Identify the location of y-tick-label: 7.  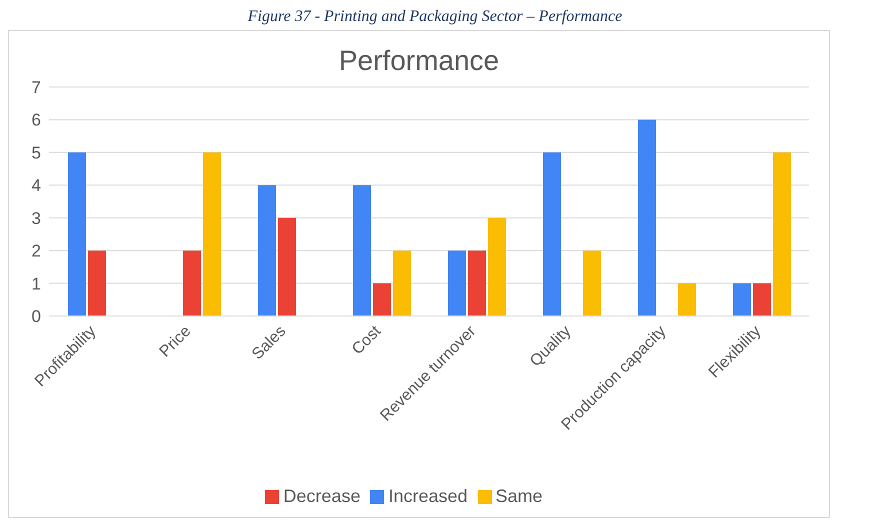
(36, 88).